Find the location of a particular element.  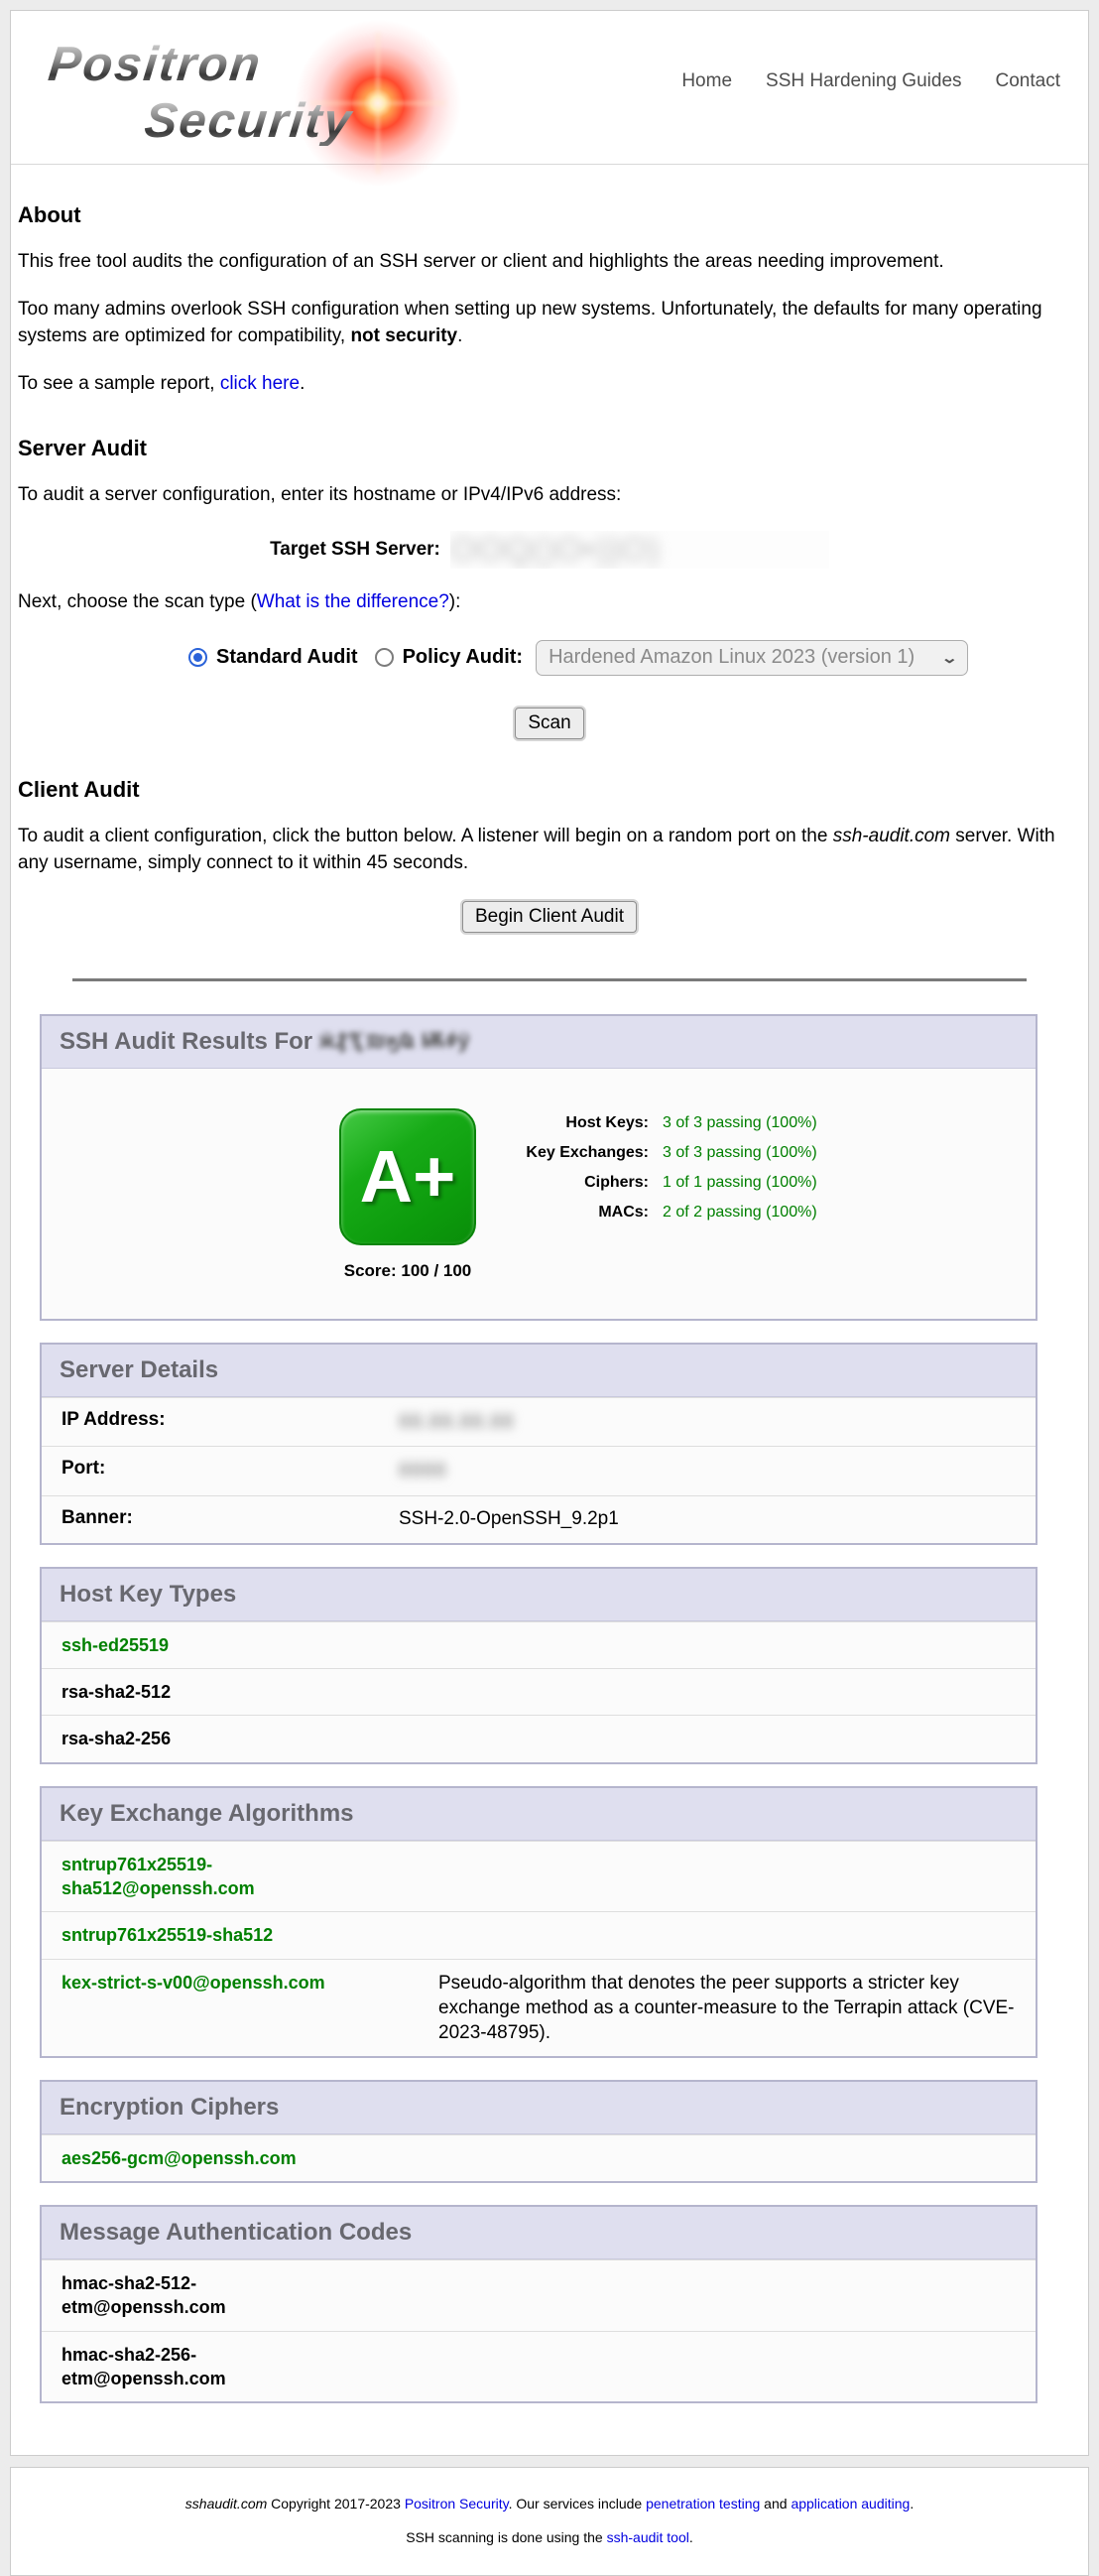

about-paragraph-3: To see a sample report, click here. is located at coordinates (549, 384).